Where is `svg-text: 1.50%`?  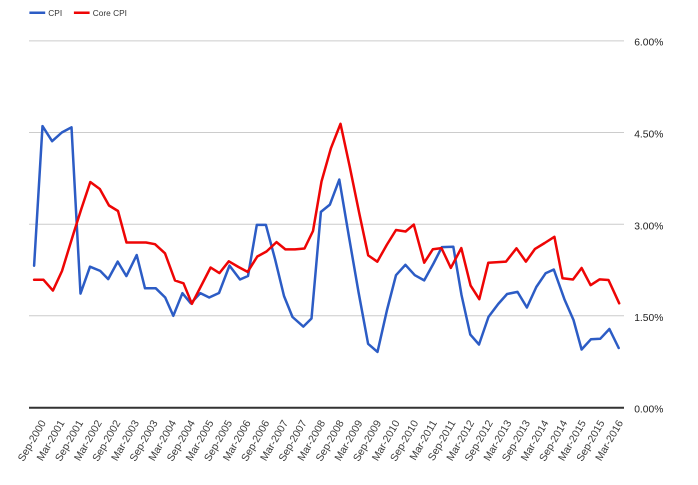 svg-text: 1.50% is located at coordinates (648, 318).